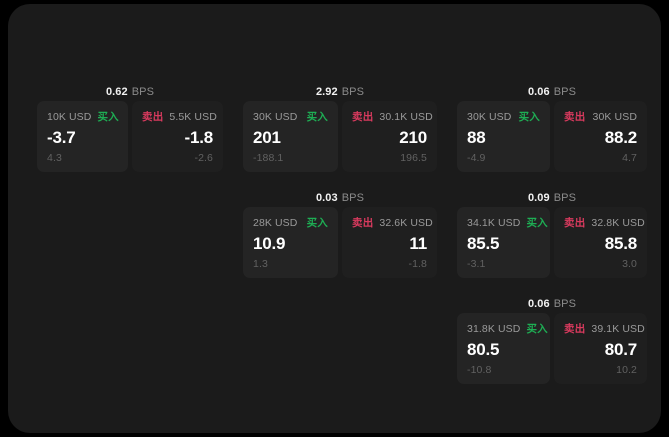 This screenshot has height=437, width=669. Describe the element at coordinates (618, 328) in the screenshot. I see `sell-size-label: 39.1K USD` at that location.